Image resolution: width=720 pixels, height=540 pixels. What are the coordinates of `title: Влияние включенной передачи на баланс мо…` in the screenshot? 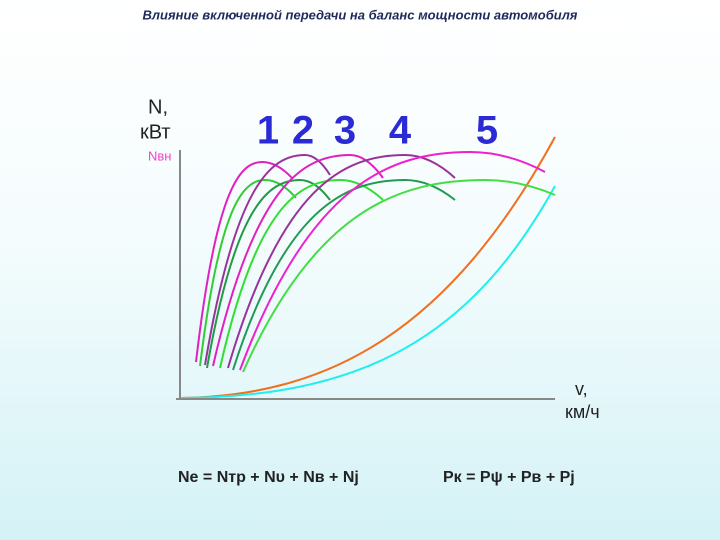 It's located at (360, 14).